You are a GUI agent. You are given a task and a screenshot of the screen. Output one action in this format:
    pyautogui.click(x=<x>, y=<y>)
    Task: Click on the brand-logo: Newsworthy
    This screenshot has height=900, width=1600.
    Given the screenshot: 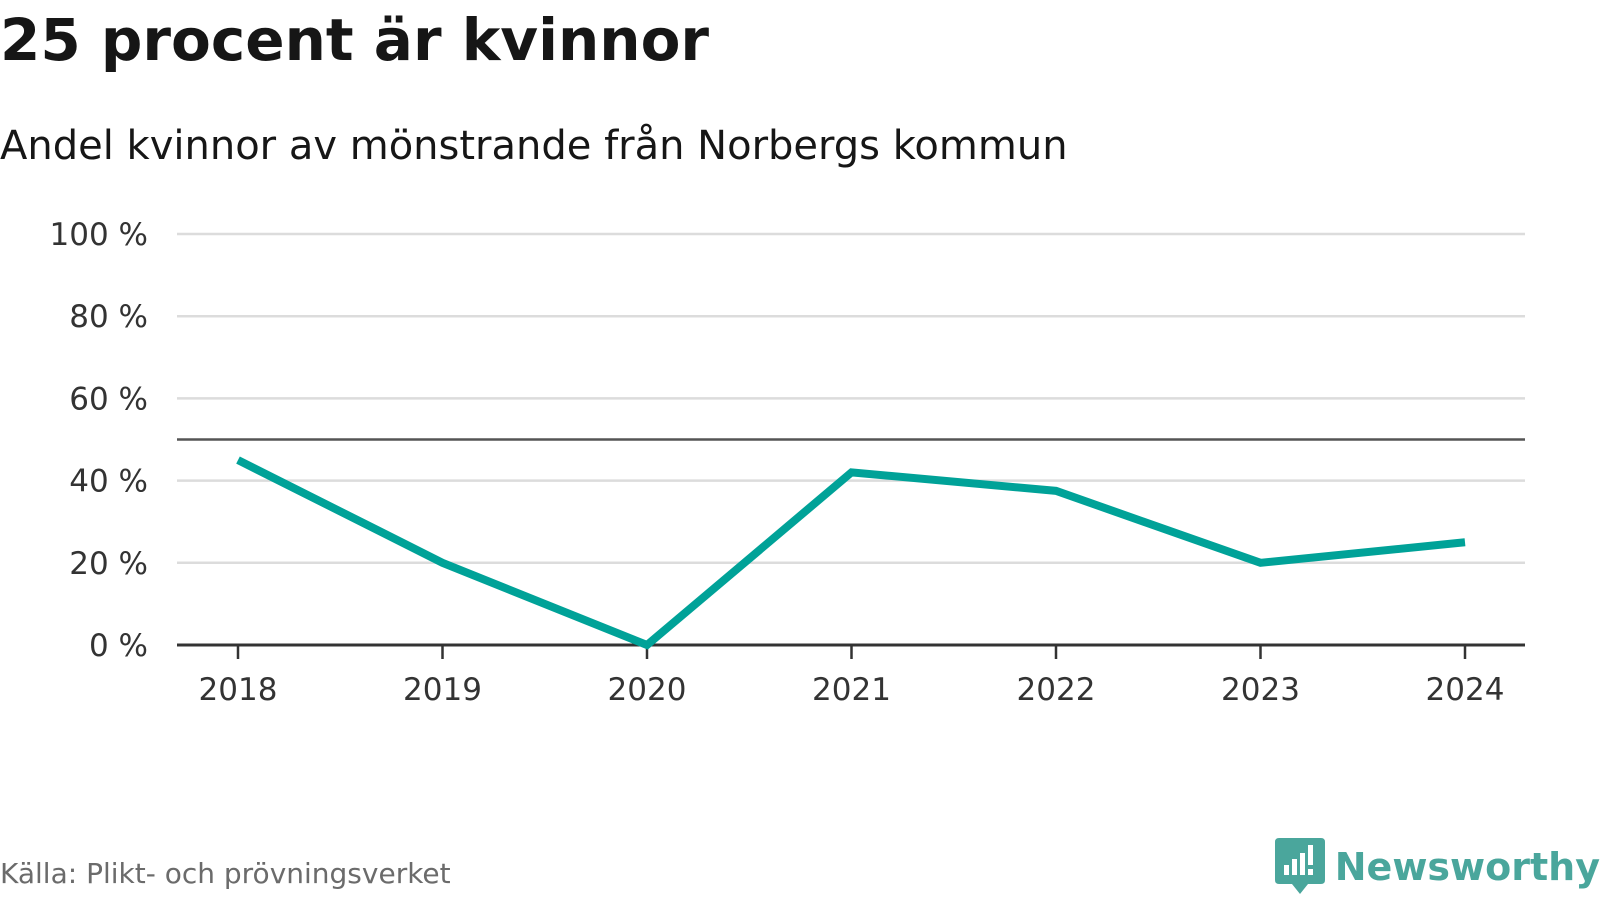 What is the action you would take?
    pyautogui.click(x=1437, y=867)
    